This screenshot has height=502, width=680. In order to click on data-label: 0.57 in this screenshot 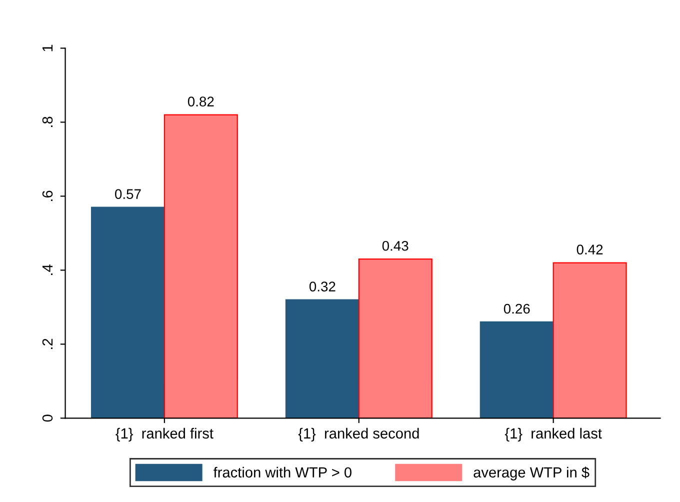, I will do `click(128, 194)`.